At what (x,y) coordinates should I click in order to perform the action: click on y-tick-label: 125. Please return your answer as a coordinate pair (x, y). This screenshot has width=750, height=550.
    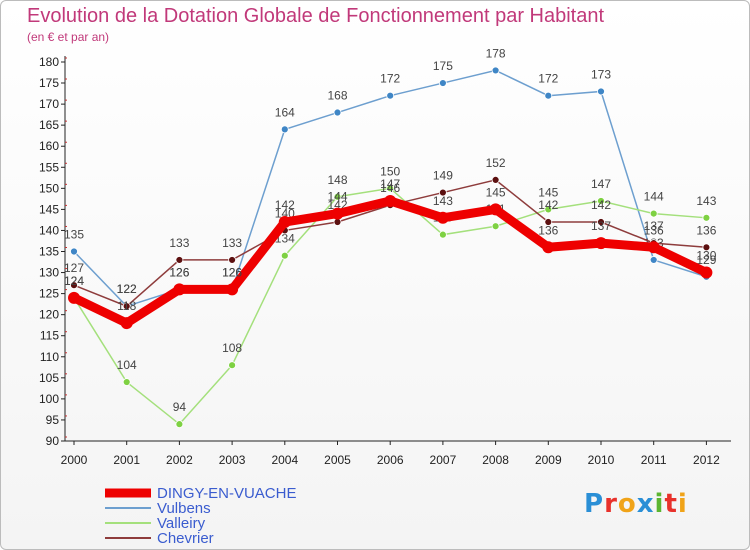
    Looking at the image, I should click on (49, 294).